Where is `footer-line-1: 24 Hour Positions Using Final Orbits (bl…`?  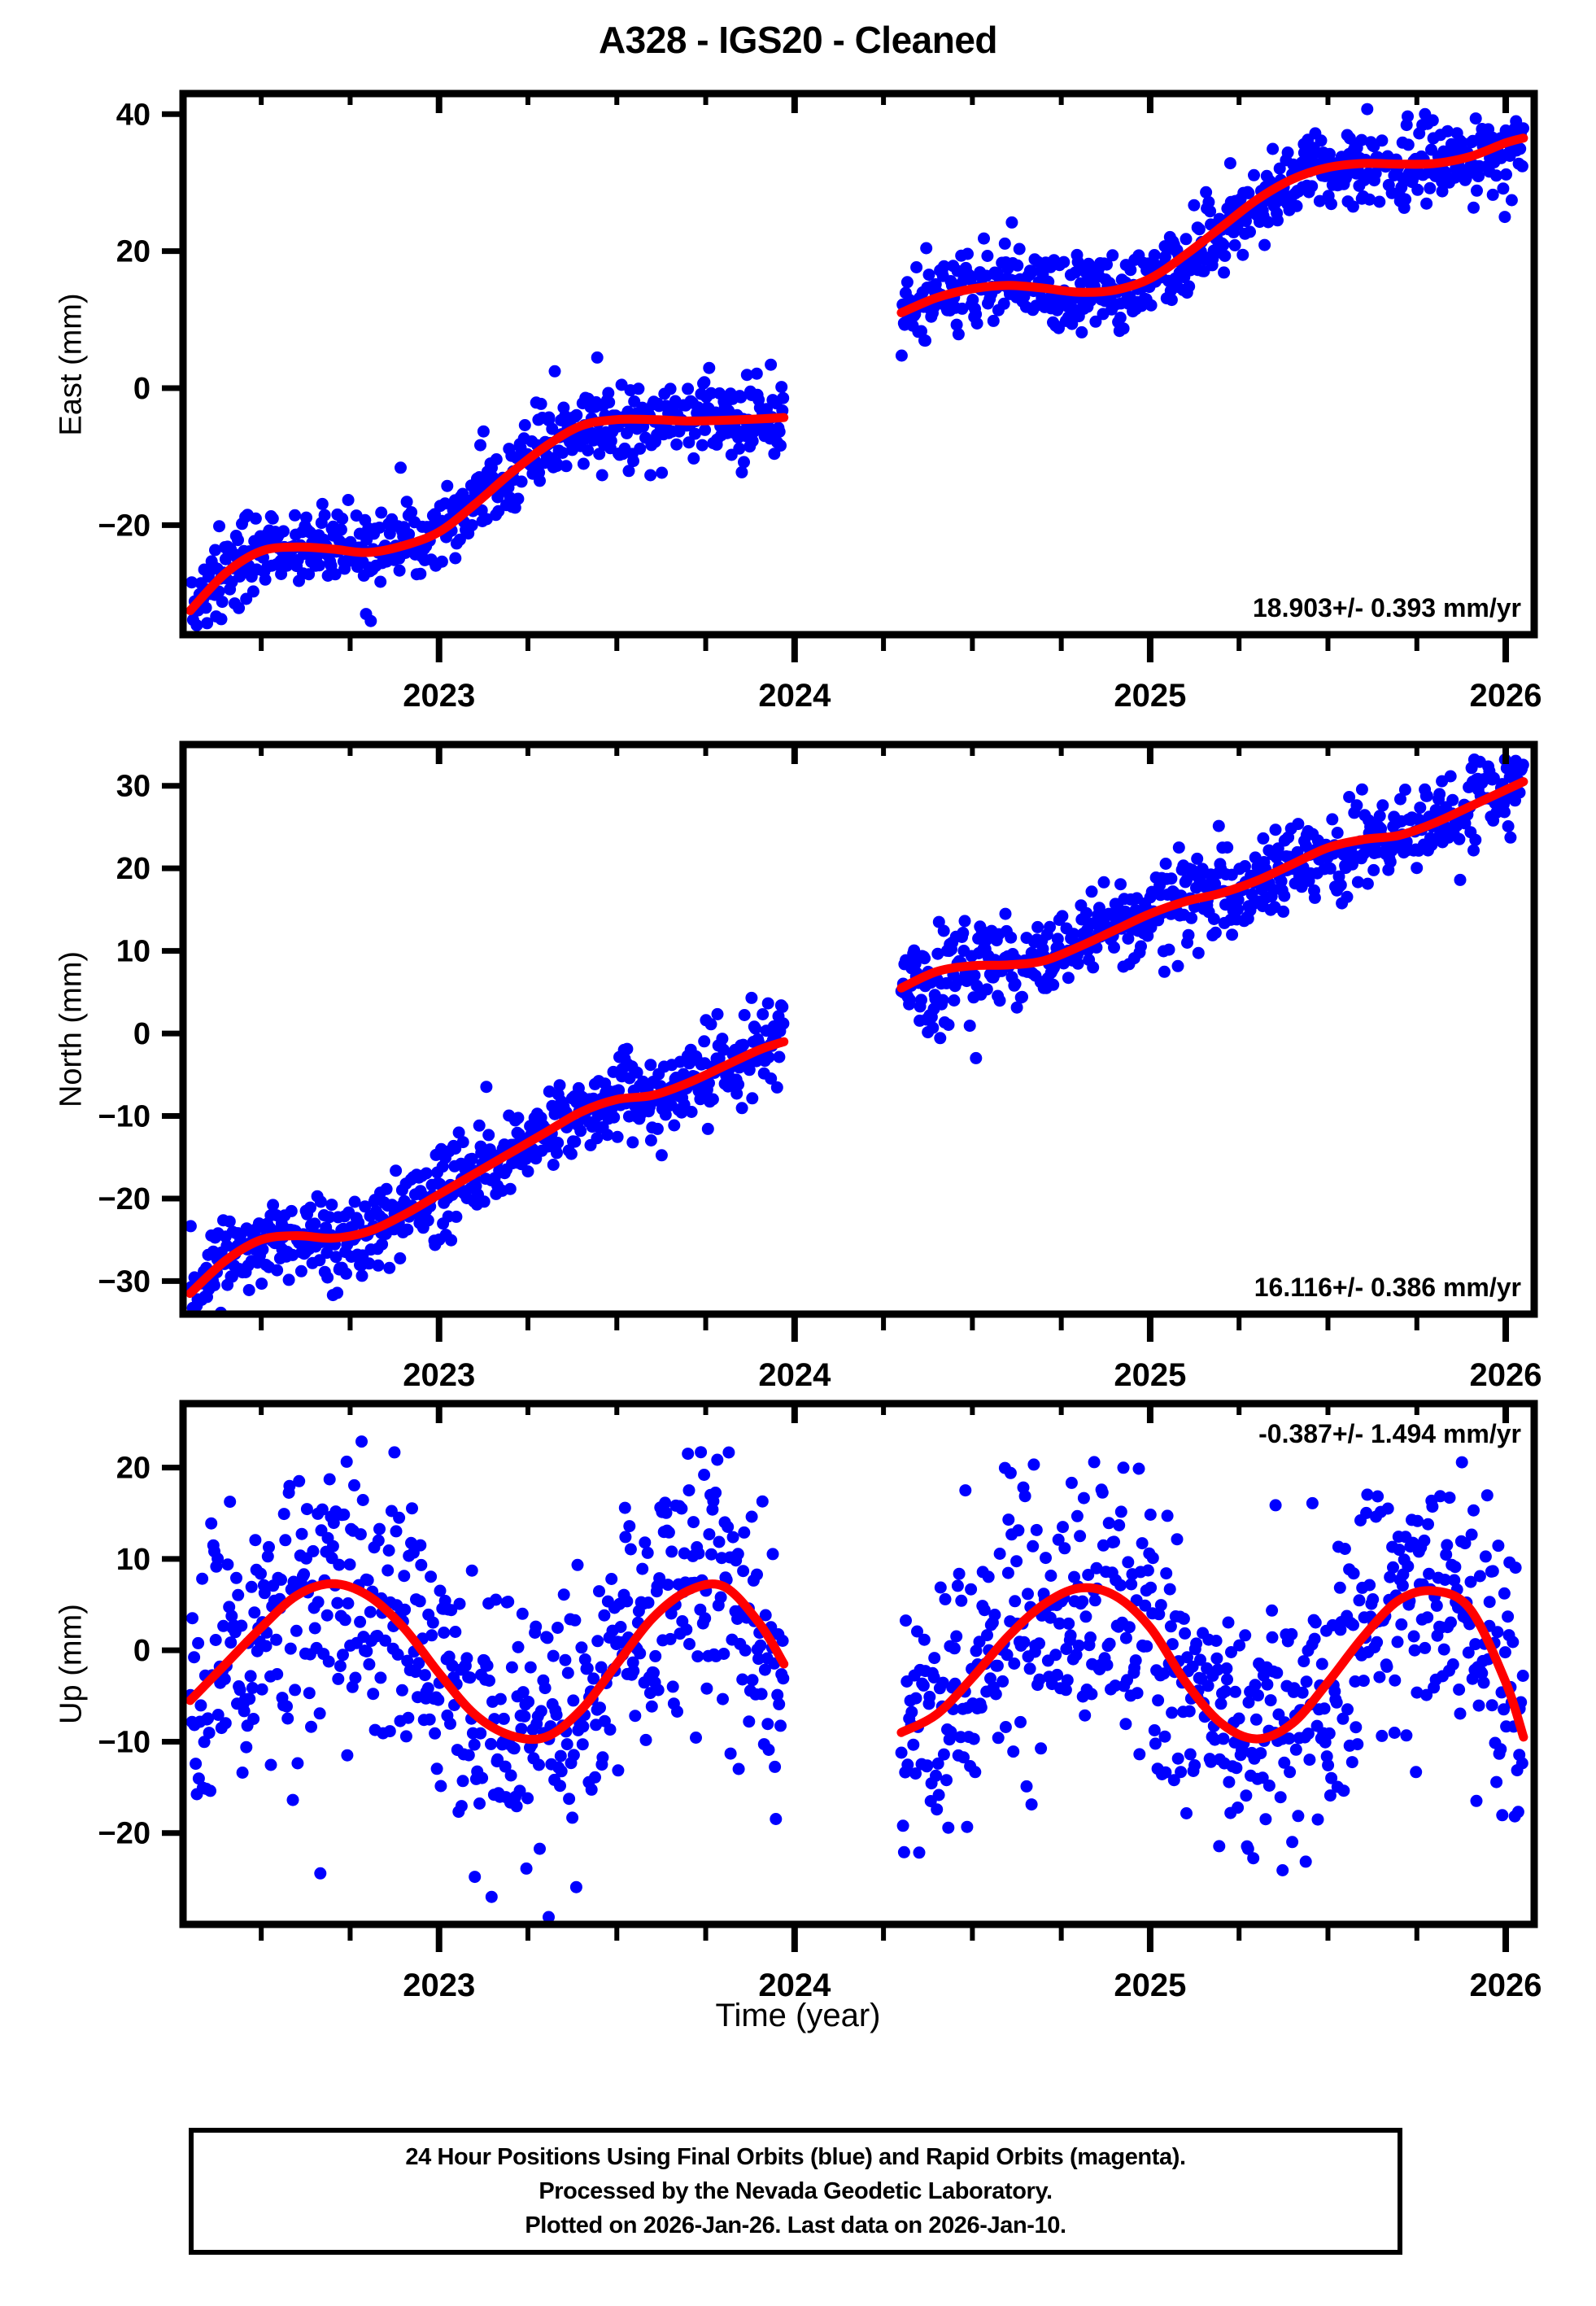 footer-line-1: 24 Hour Positions Using Final Orbits (bl… is located at coordinates (795, 2156).